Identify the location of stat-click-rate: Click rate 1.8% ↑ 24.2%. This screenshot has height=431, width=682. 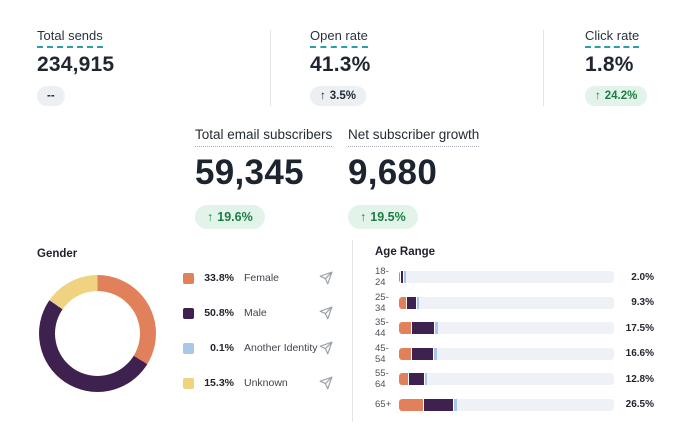
(616, 66).